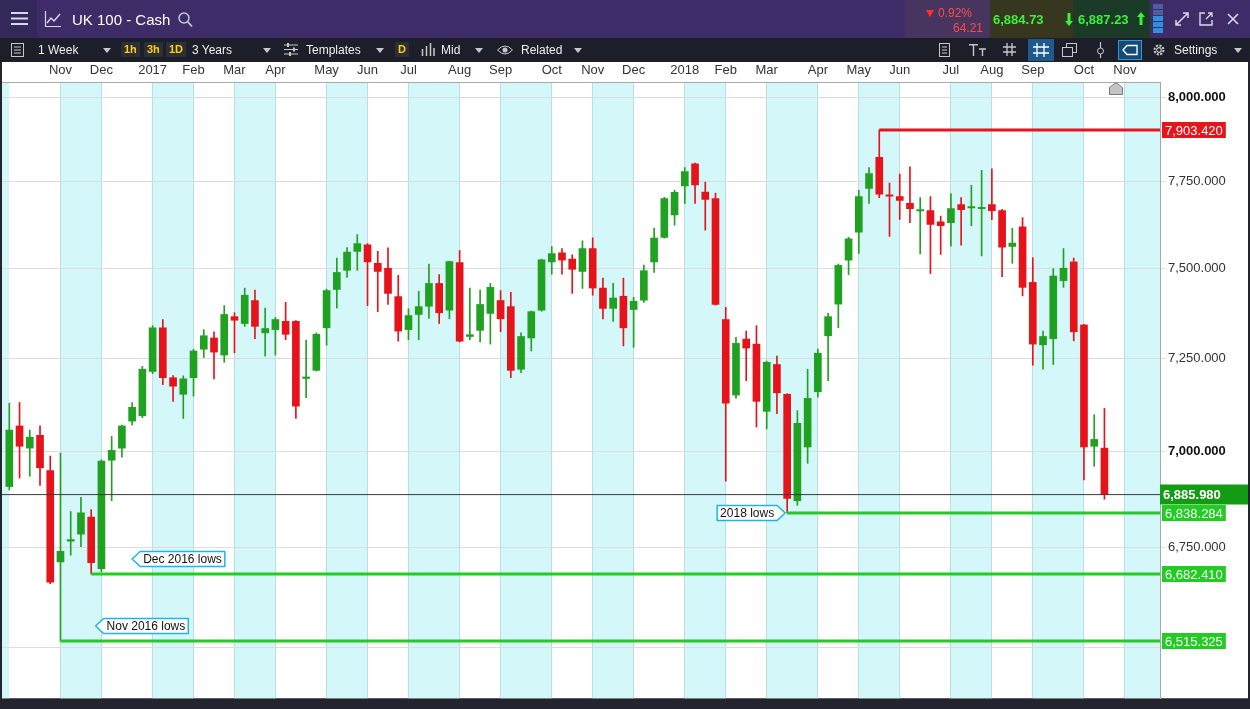 The image size is (1250, 709). Describe the element at coordinates (542, 50) in the screenshot. I see `text: Related` at that location.